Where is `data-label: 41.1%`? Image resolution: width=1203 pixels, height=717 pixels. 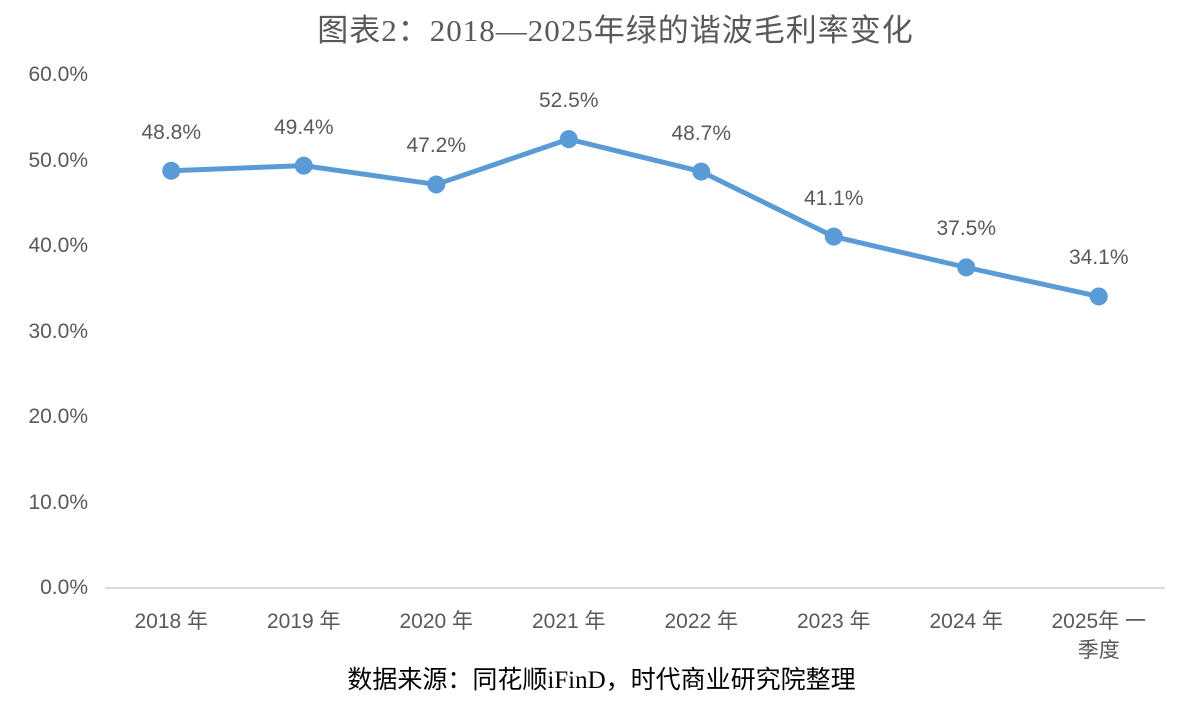 data-label: 41.1% is located at coordinates (833, 198).